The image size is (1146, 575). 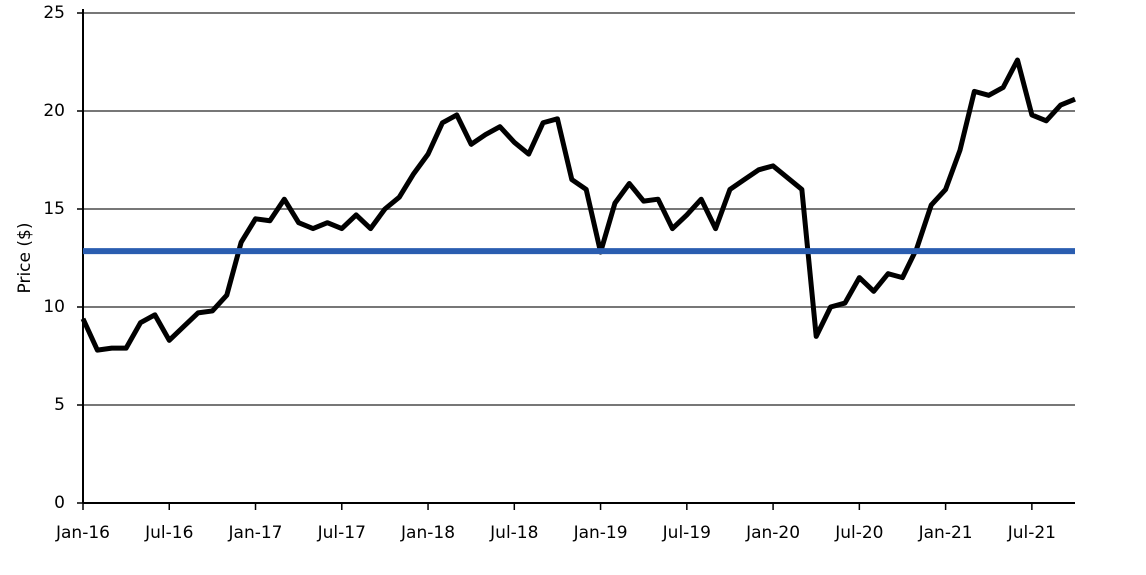 What do you see at coordinates (427, 533) in the screenshot?
I see `x-tick-label: Jan-18` at bounding box center [427, 533].